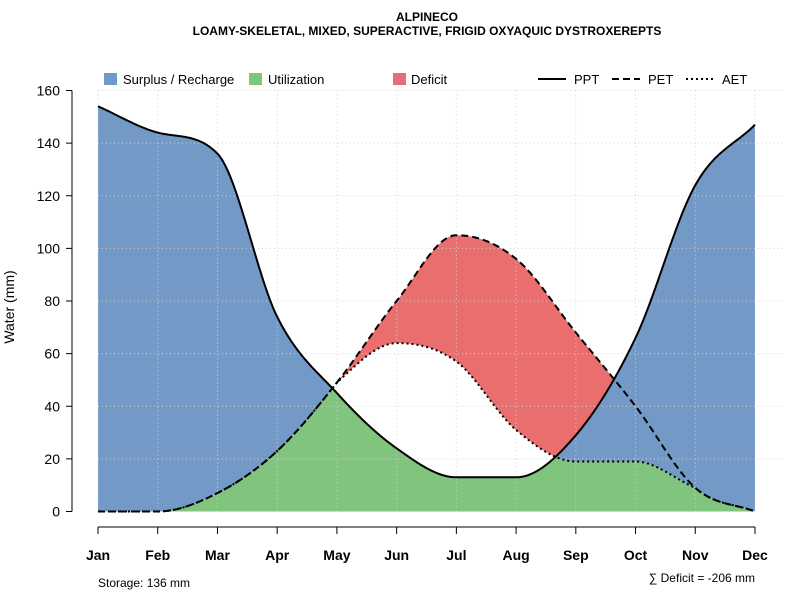 The width and height of the screenshot is (800, 600). What do you see at coordinates (576, 555) in the screenshot?
I see `x-tick-label-sep: Sep` at bounding box center [576, 555].